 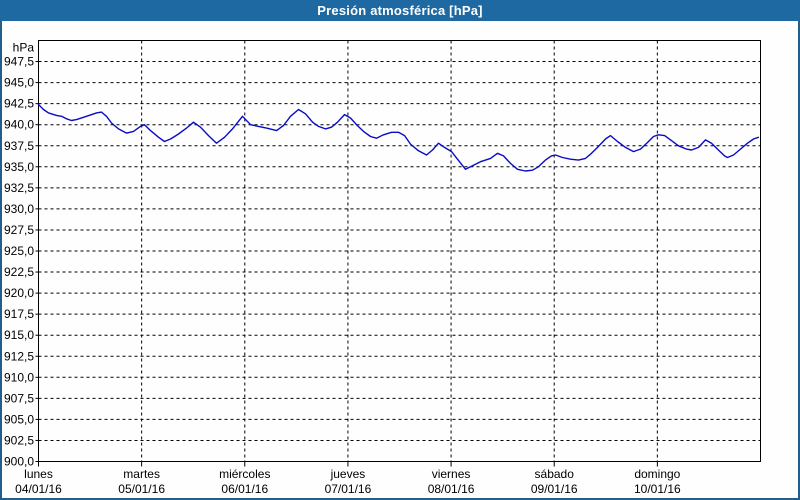 I want to click on day-date-label: 05/01/16, so click(x=141, y=489).